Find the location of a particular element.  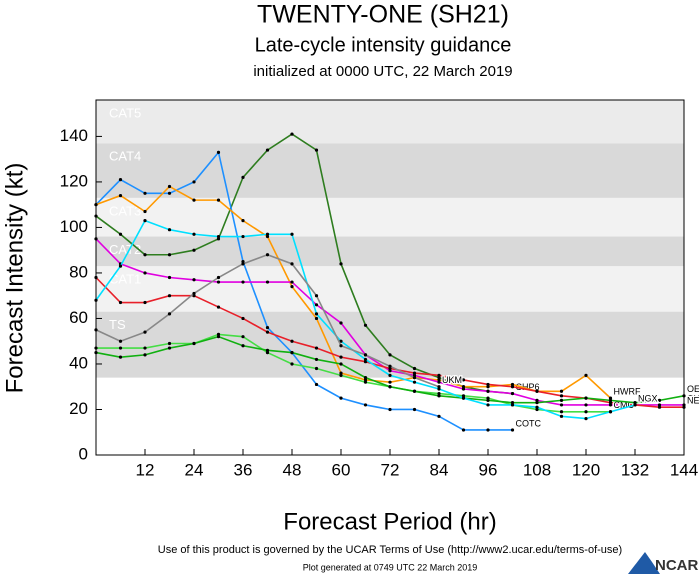

x-tick-label: 12 is located at coordinates (145, 469).